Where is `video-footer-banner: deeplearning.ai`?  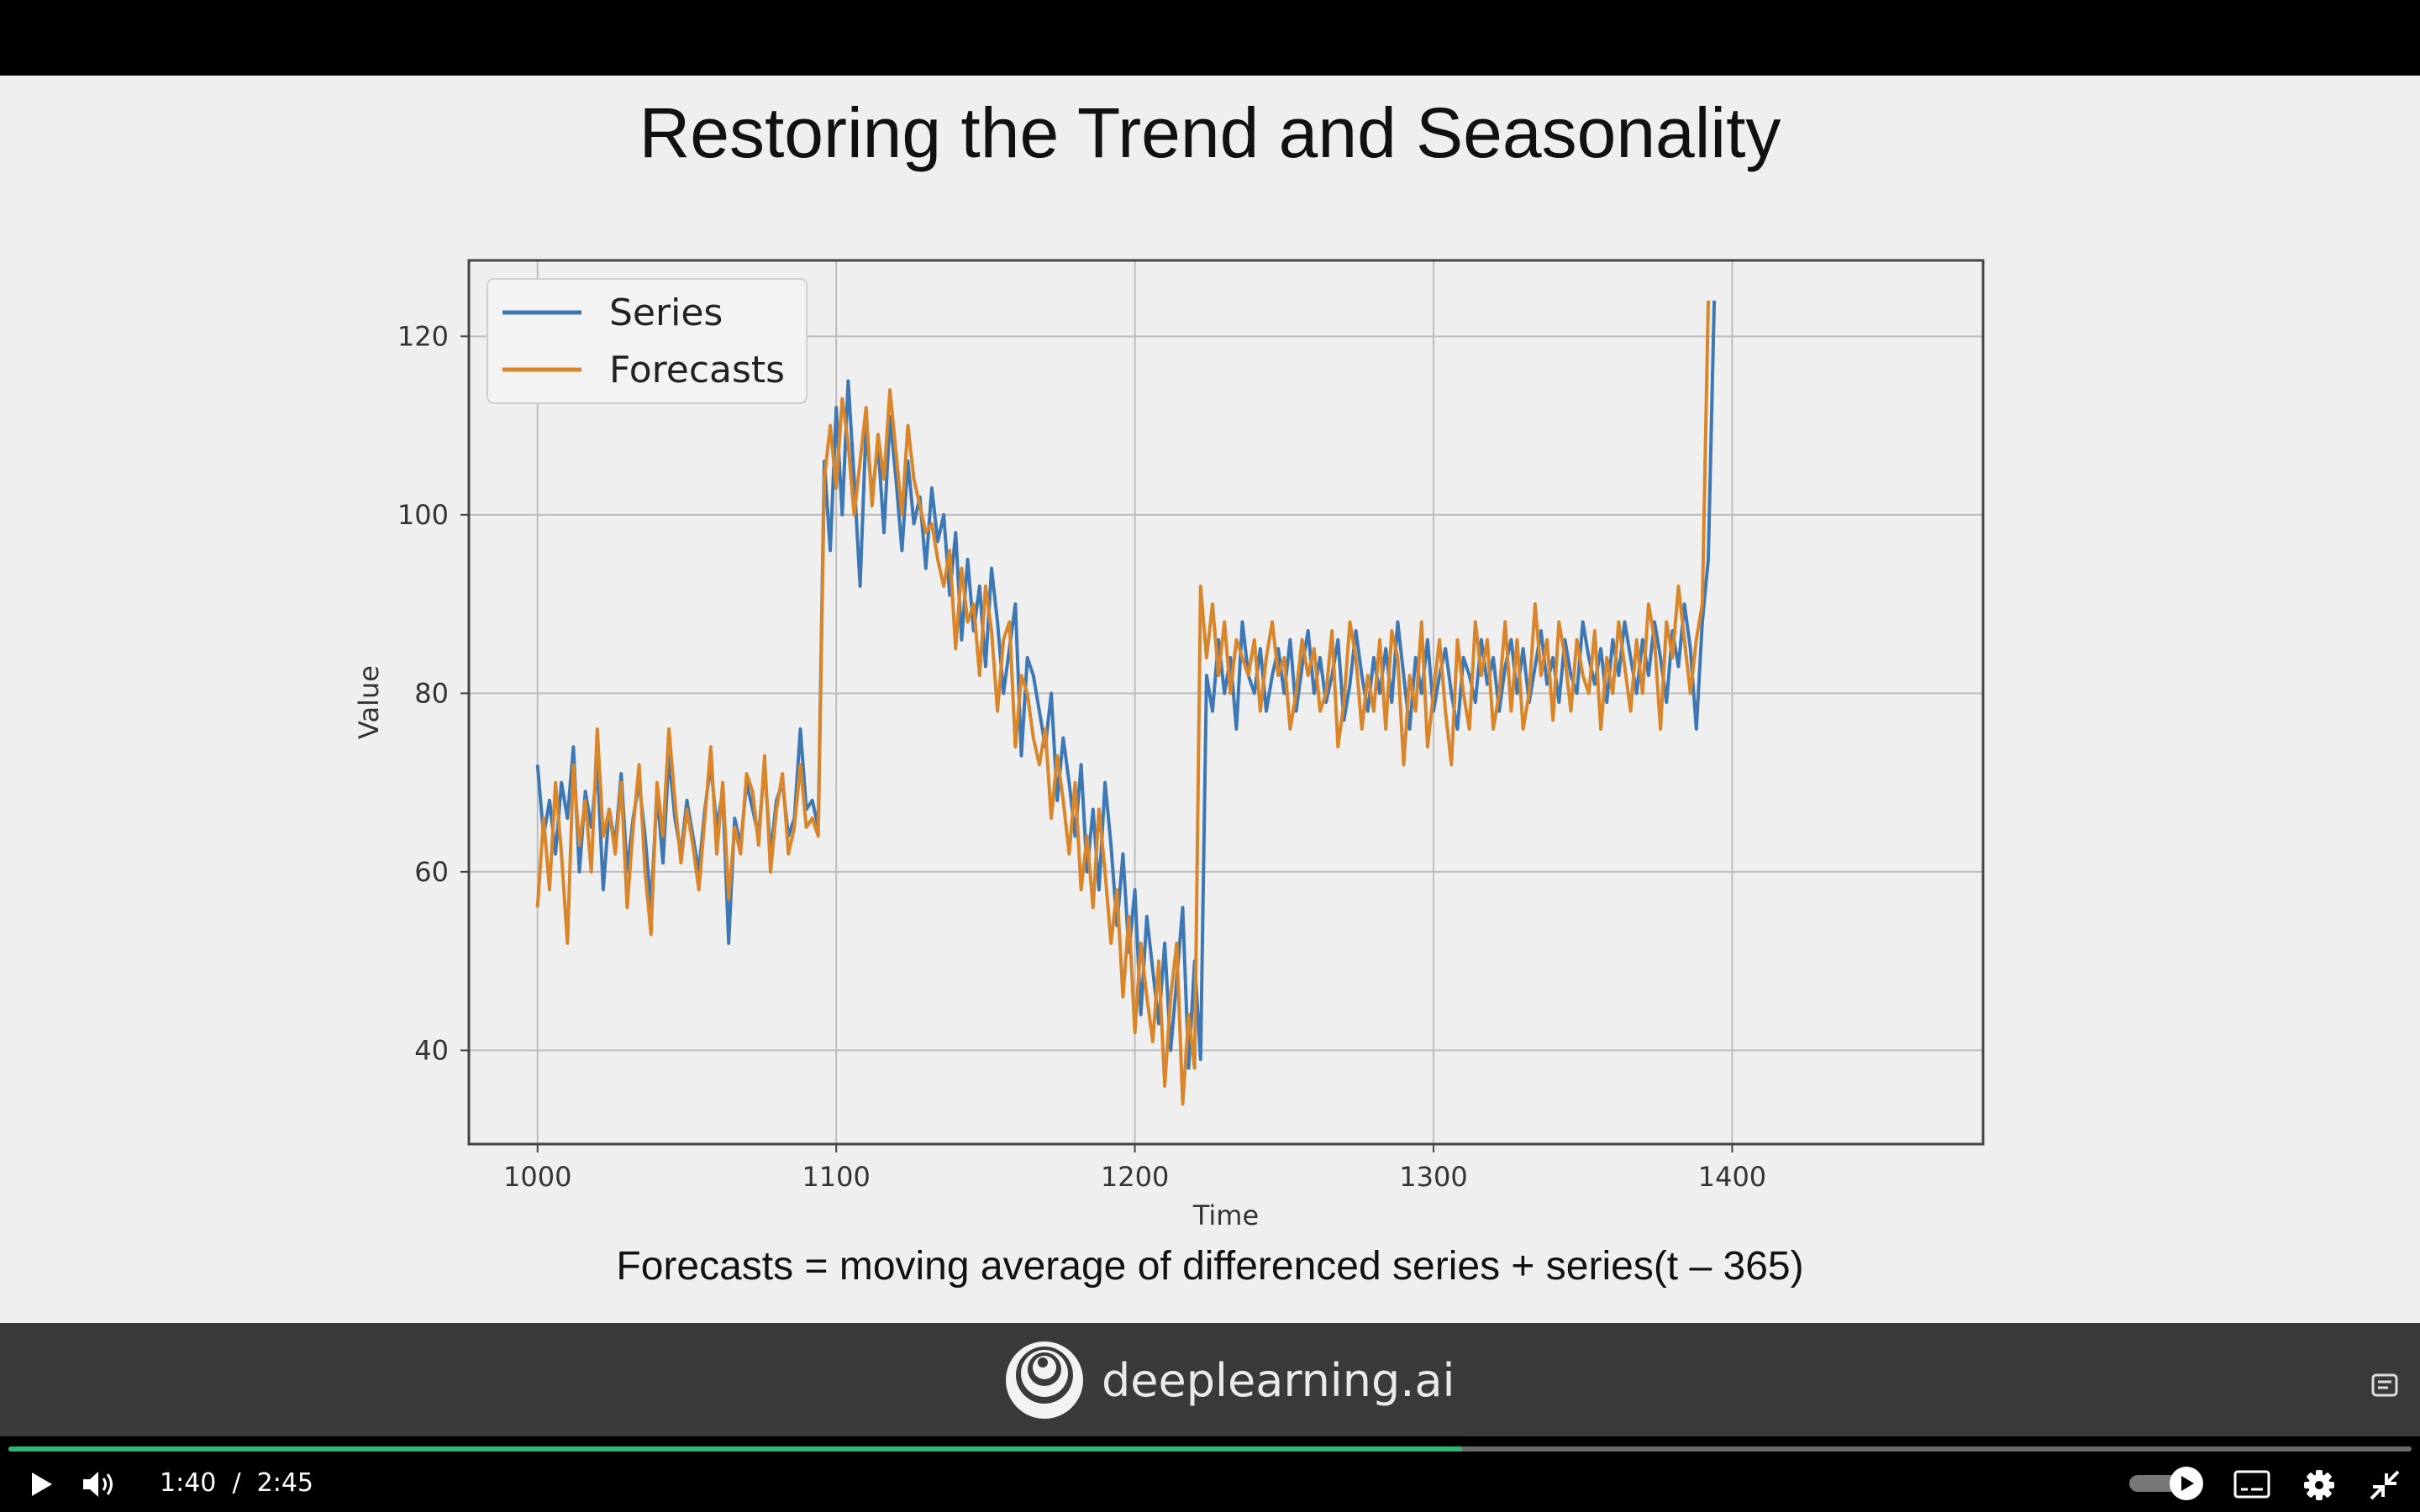 video-footer-banner: deeplearning.ai is located at coordinates (1210, 1379).